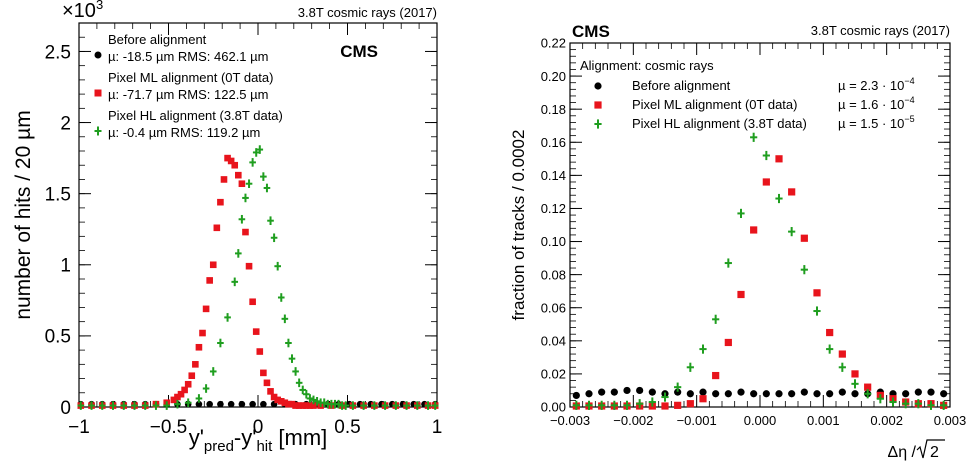  Describe the element at coordinates (950, 420) in the screenshot. I see `x-tick-label: 0.003` at that location.